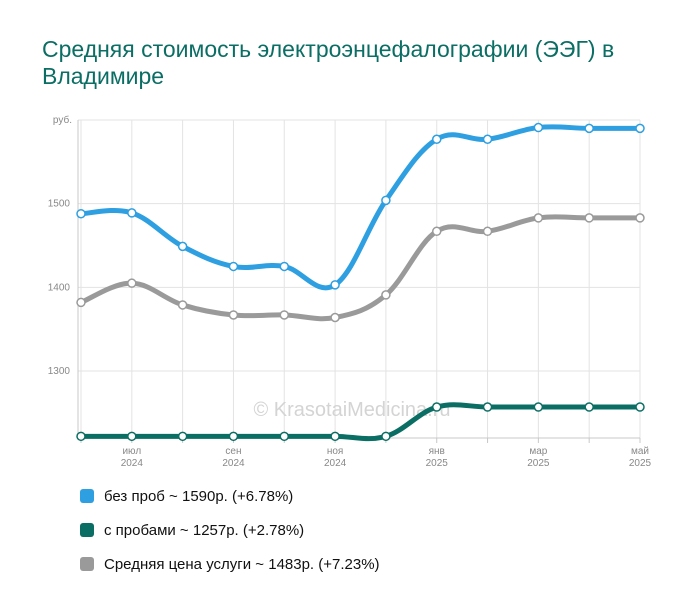 This screenshot has width=700, height=616. I want to click on x-tick-label-month: ноя, so click(335, 451).